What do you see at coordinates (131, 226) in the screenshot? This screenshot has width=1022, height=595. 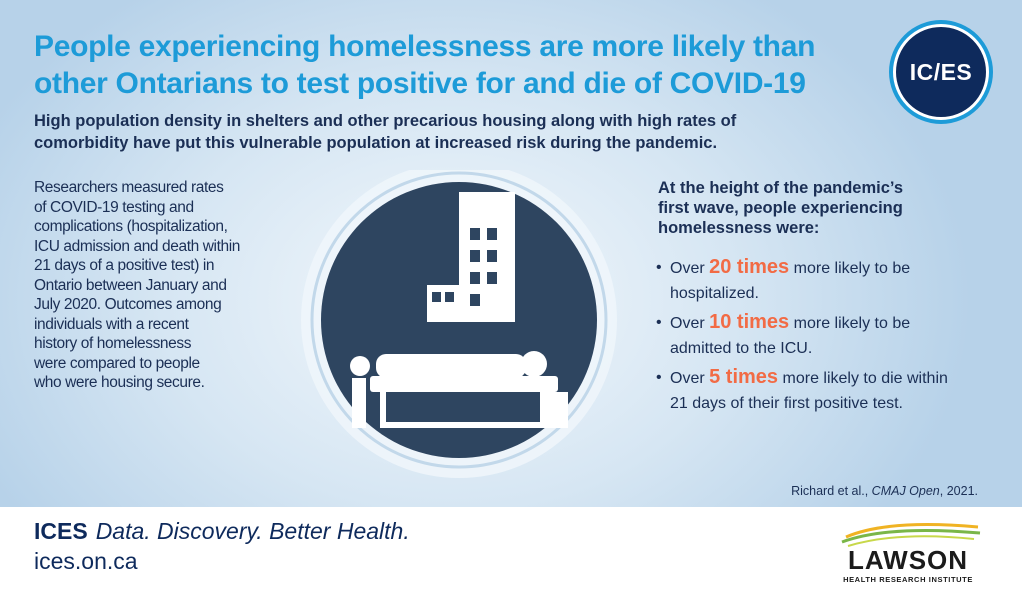 I see `desc-line: complications (hospitalization,` at bounding box center [131, 226].